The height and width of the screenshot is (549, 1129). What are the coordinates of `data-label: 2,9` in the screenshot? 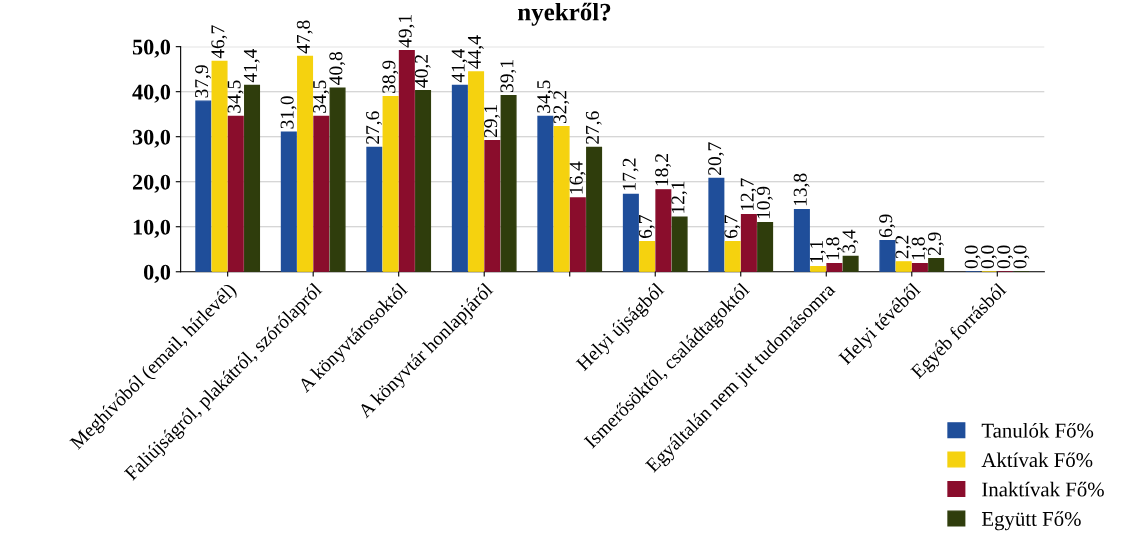 It's located at (935, 244).